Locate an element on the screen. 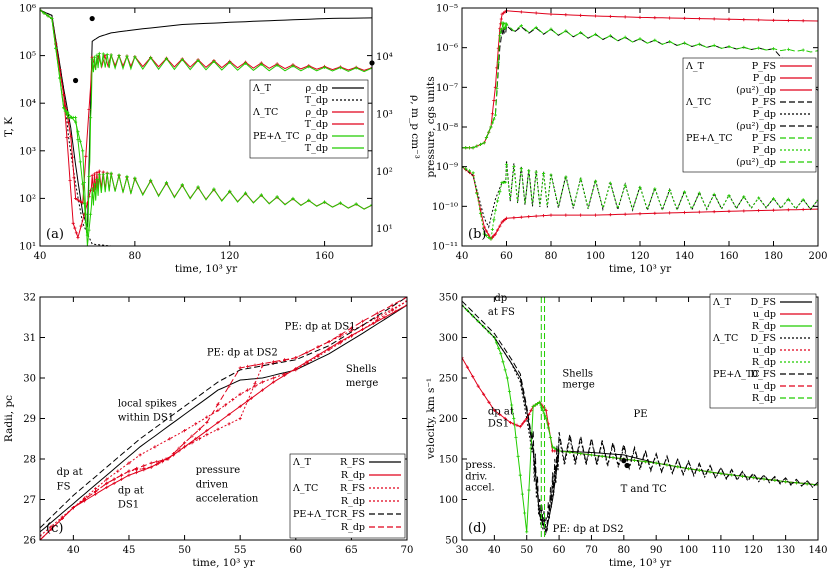 Image resolution: width=831 pixels, height=579 pixels. x-axis-label: time, 10³ yr is located at coordinates (640, 269).